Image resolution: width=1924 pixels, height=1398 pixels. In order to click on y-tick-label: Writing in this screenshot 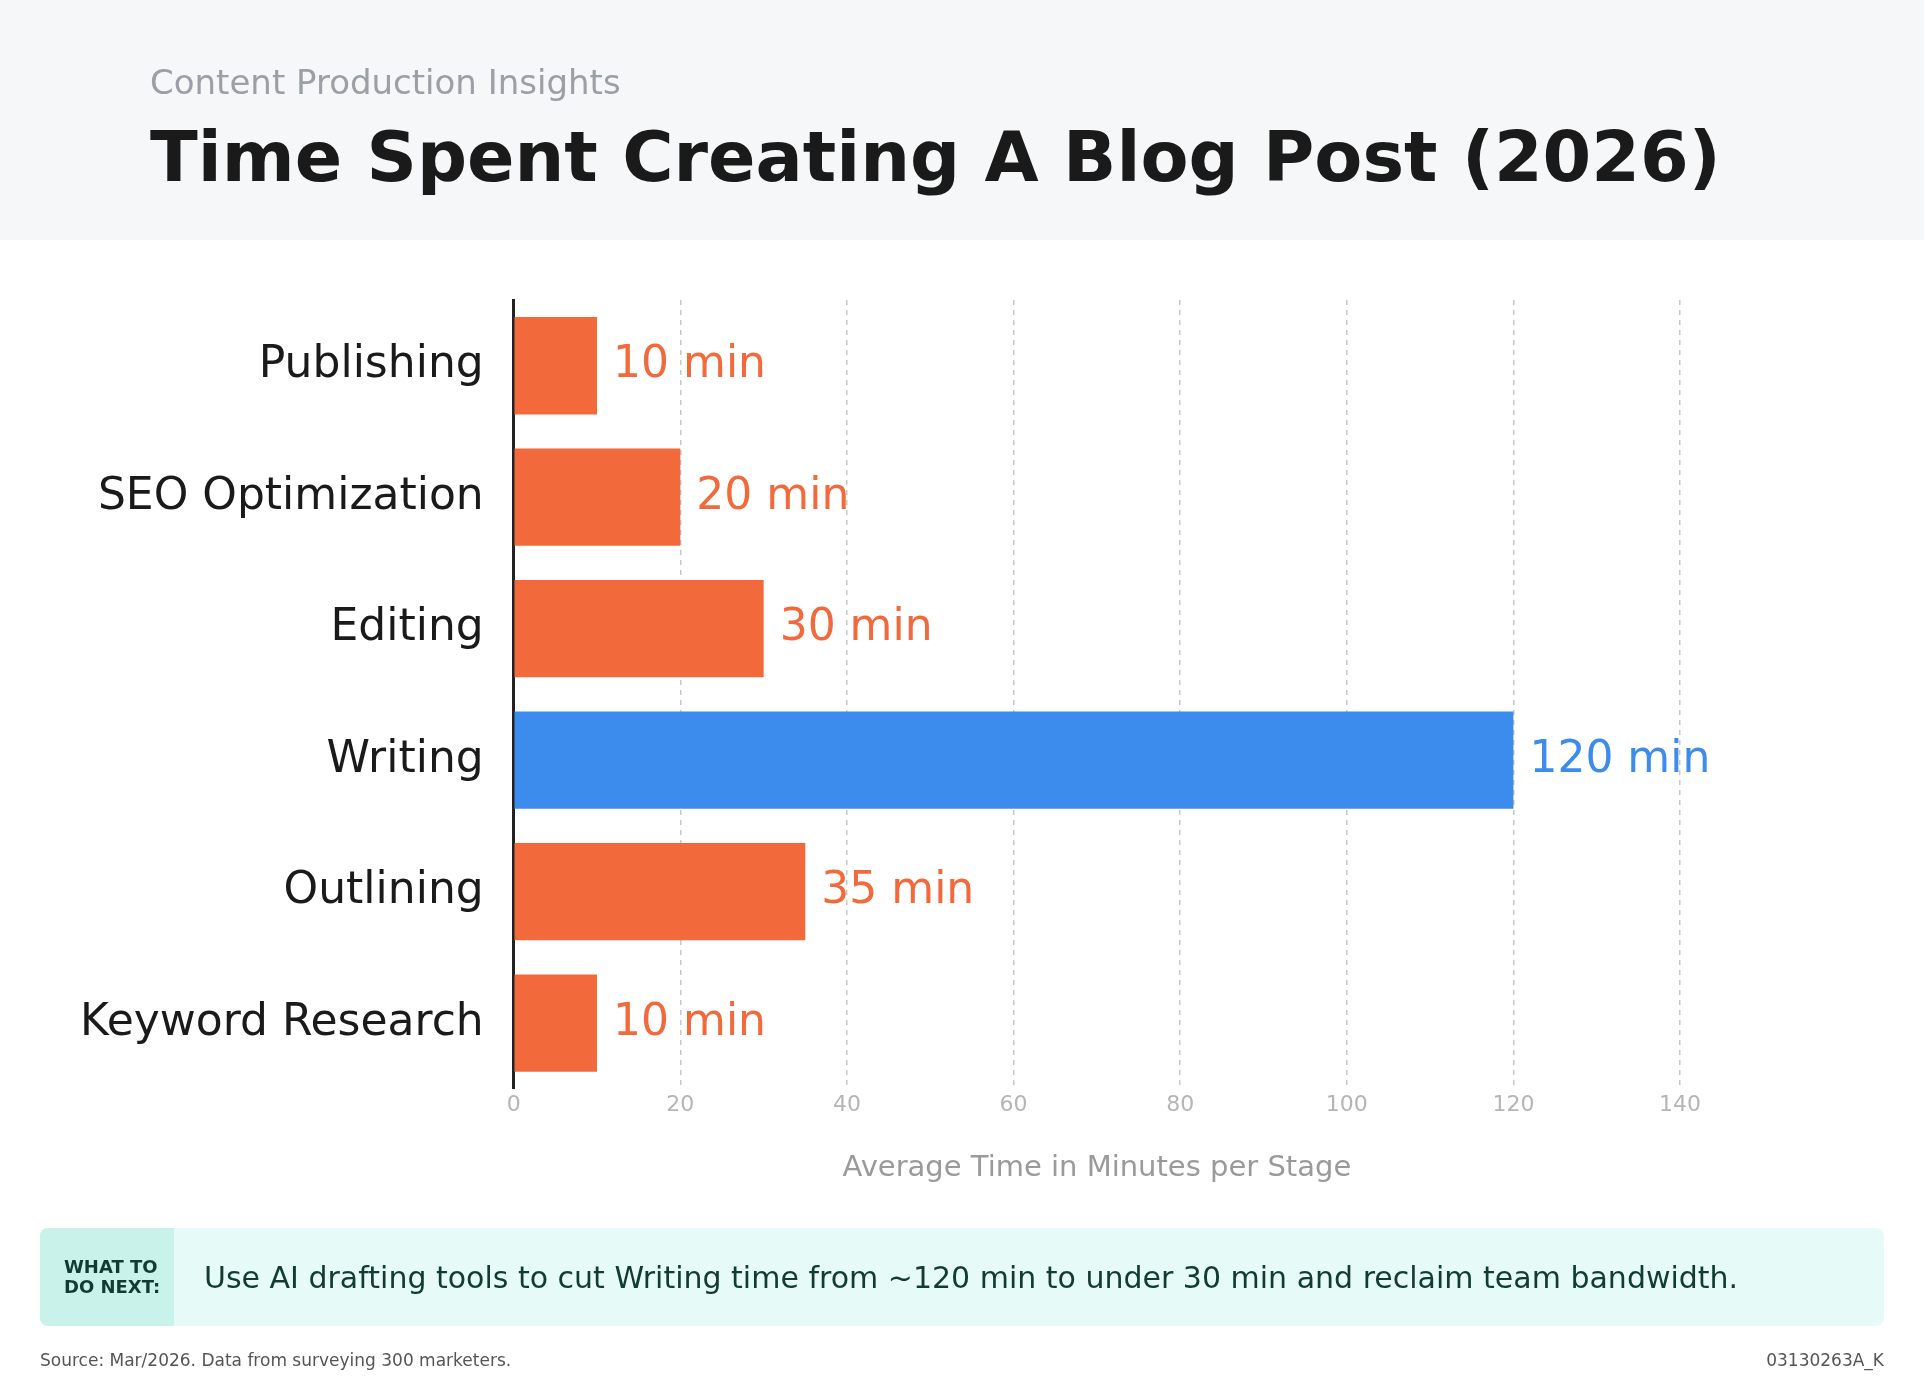, I will do `click(405, 756)`.